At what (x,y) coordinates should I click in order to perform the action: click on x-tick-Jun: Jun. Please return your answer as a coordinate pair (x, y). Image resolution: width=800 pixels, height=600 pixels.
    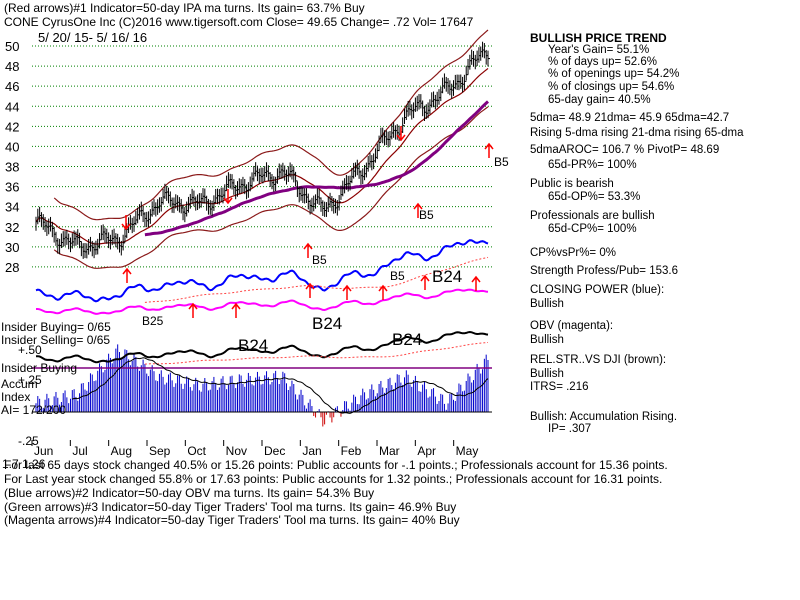
    Looking at the image, I should click on (43, 451).